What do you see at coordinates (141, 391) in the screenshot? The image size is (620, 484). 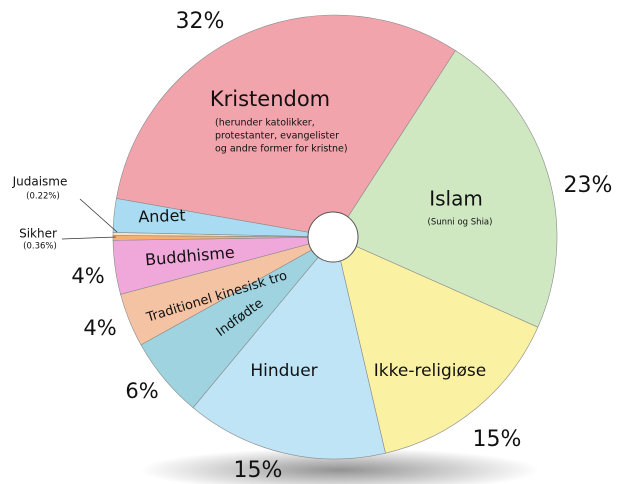 I see `value-label: 6%` at bounding box center [141, 391].